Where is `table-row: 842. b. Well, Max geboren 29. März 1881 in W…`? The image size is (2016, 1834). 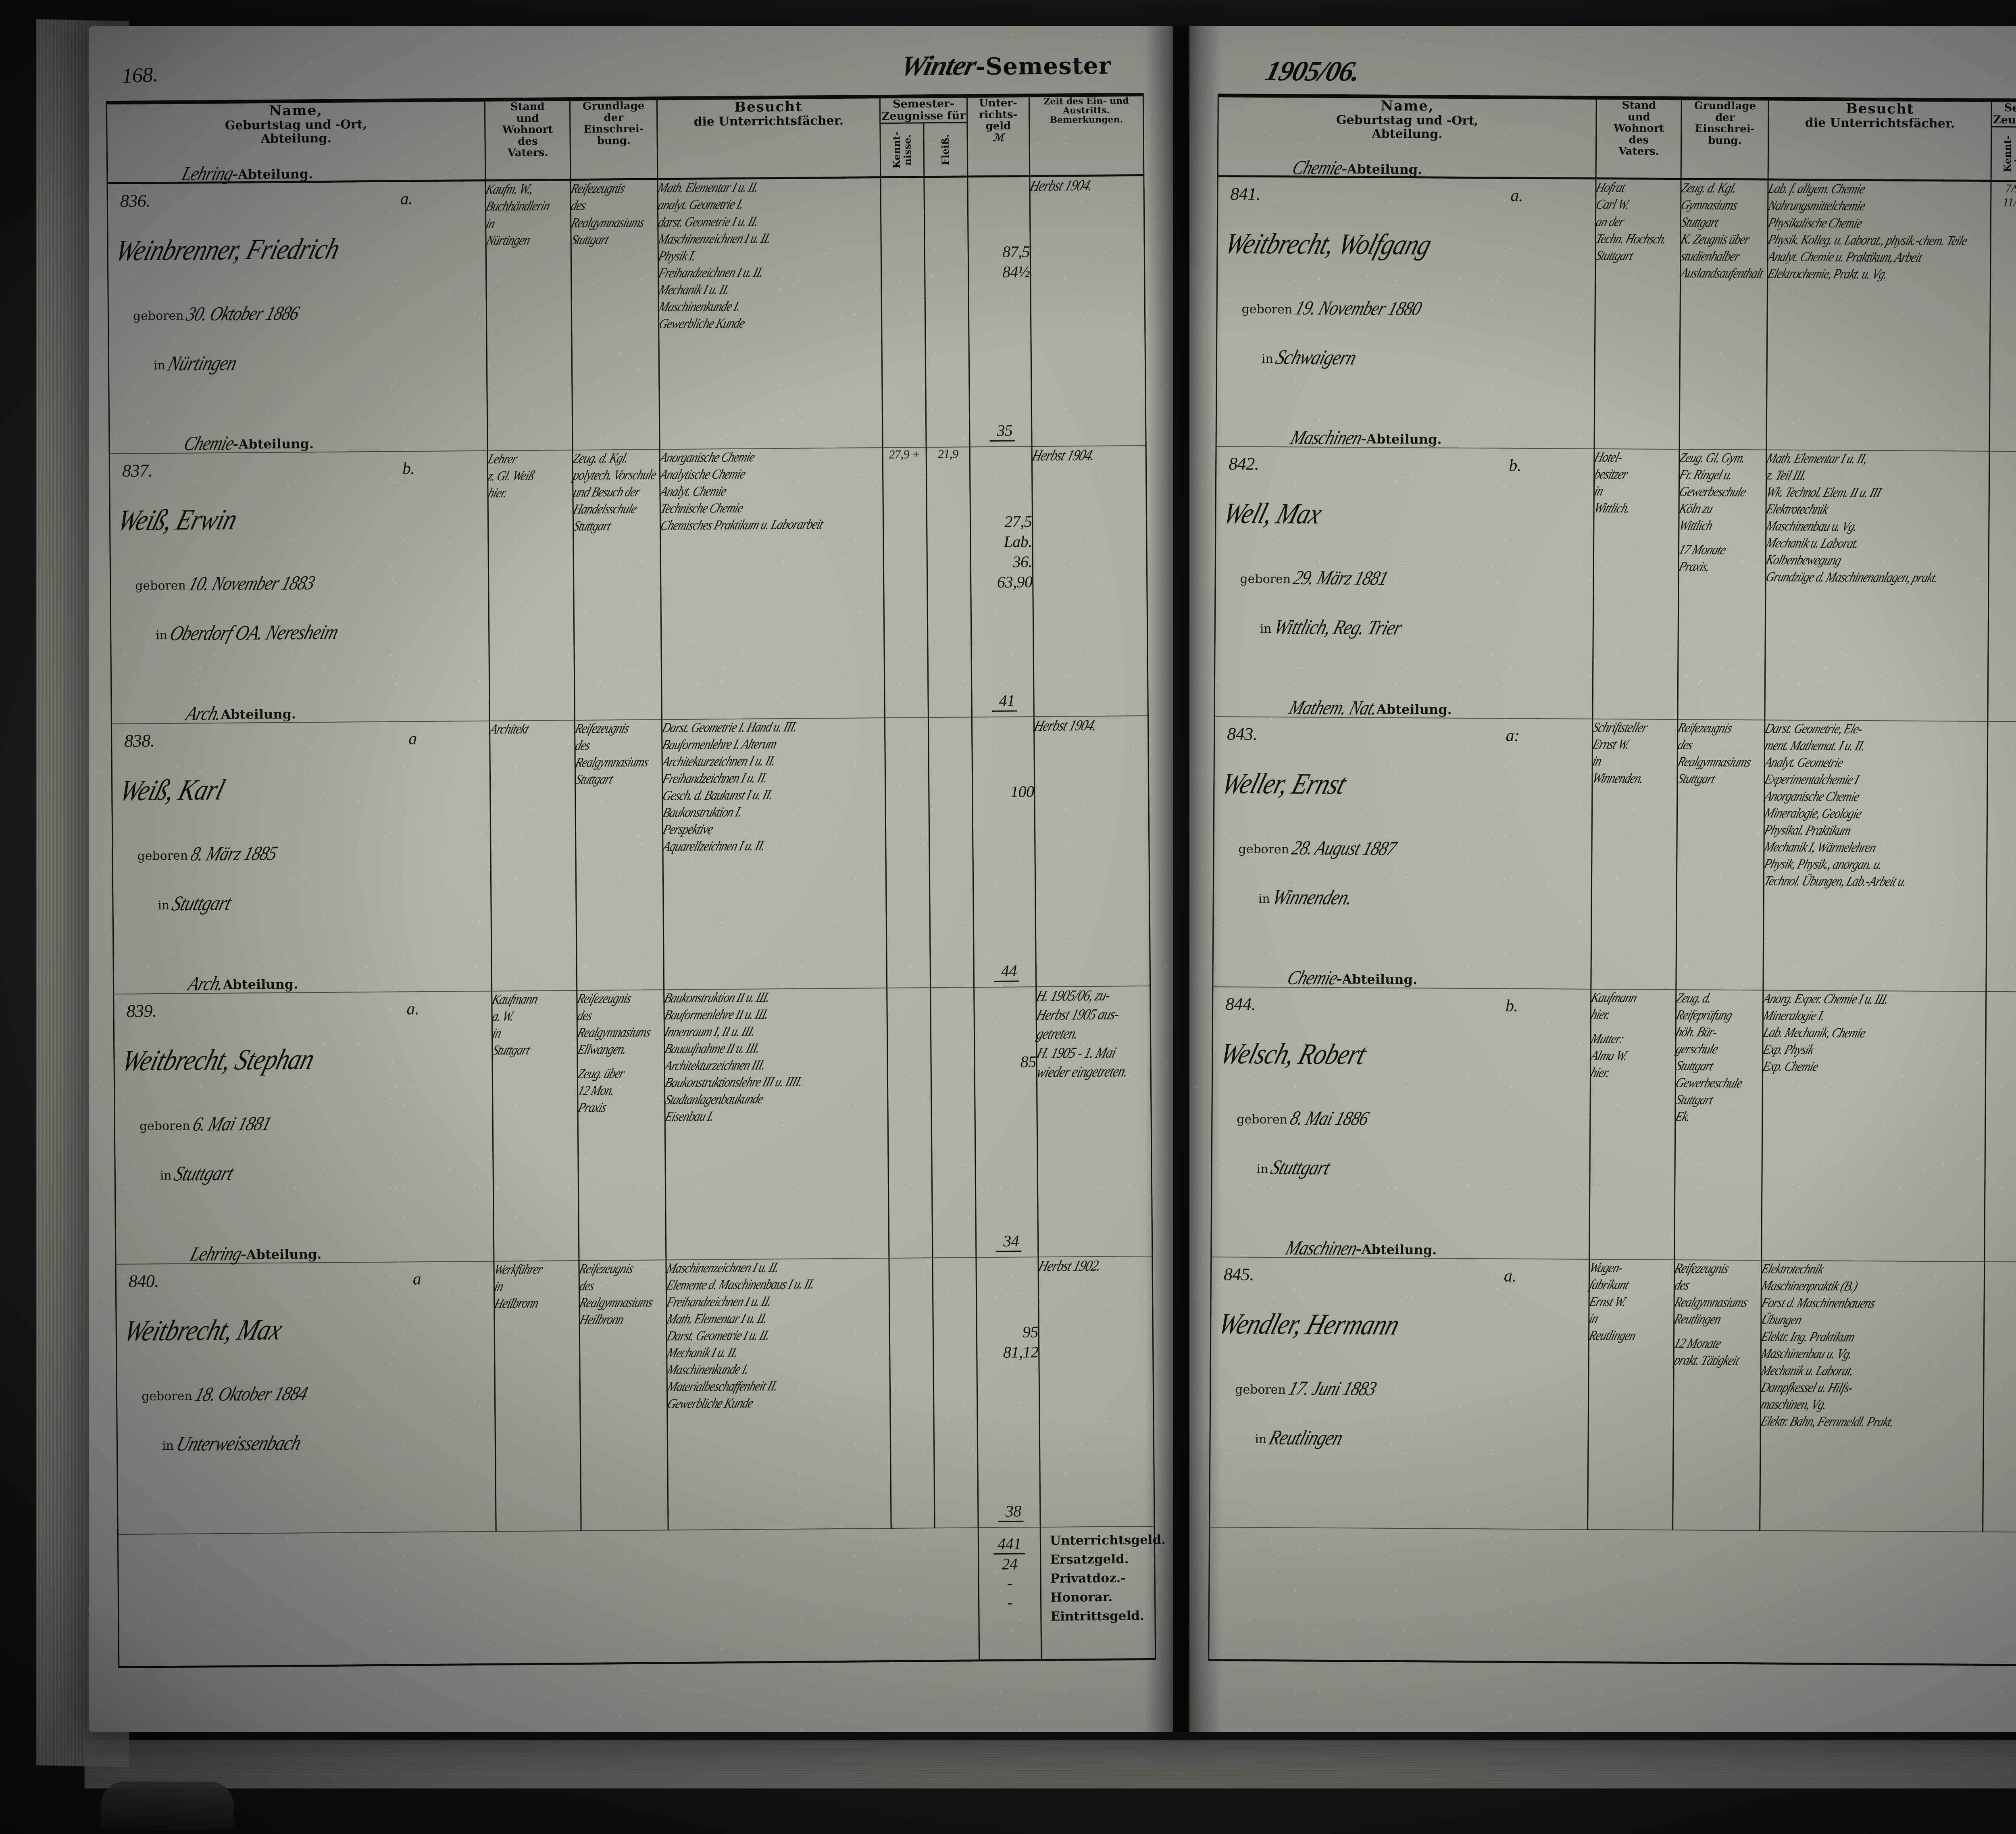
table-row: 842. b. Well, Max geboren 29. März 1881 in W… is located at coordinates (1615, 575).